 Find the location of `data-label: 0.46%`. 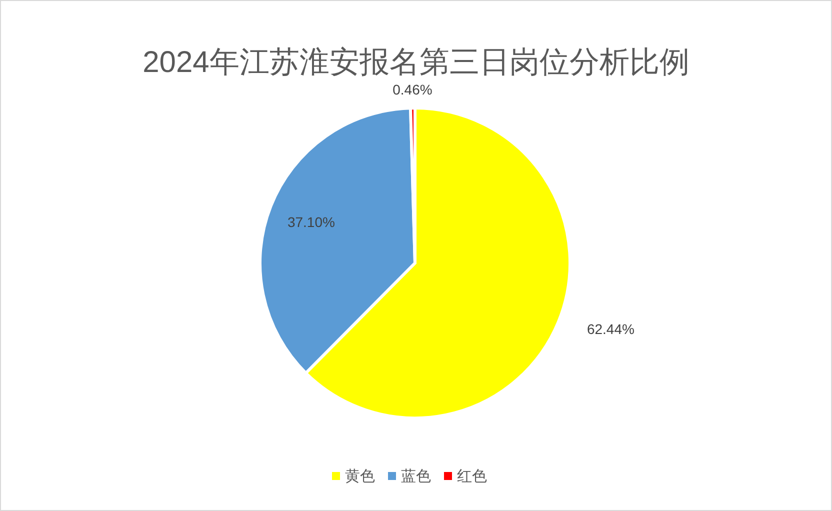

data-label: 0.46% is located at coordinates (412, 89).